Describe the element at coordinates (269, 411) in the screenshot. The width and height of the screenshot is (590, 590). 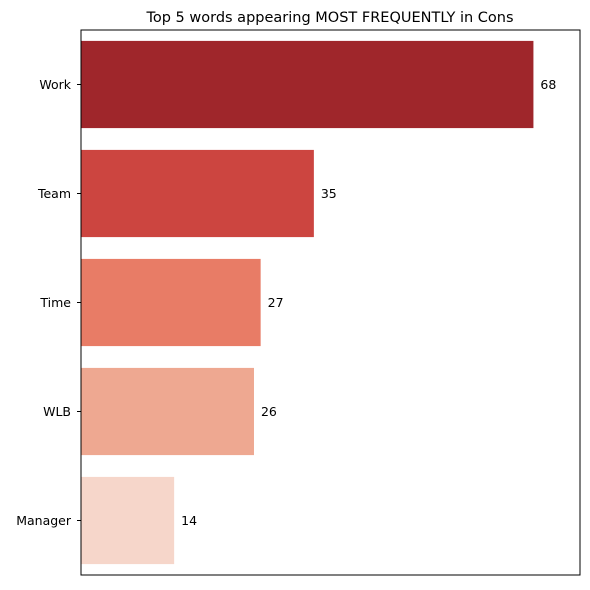
I see `data-label-wlb: 26` at that location.